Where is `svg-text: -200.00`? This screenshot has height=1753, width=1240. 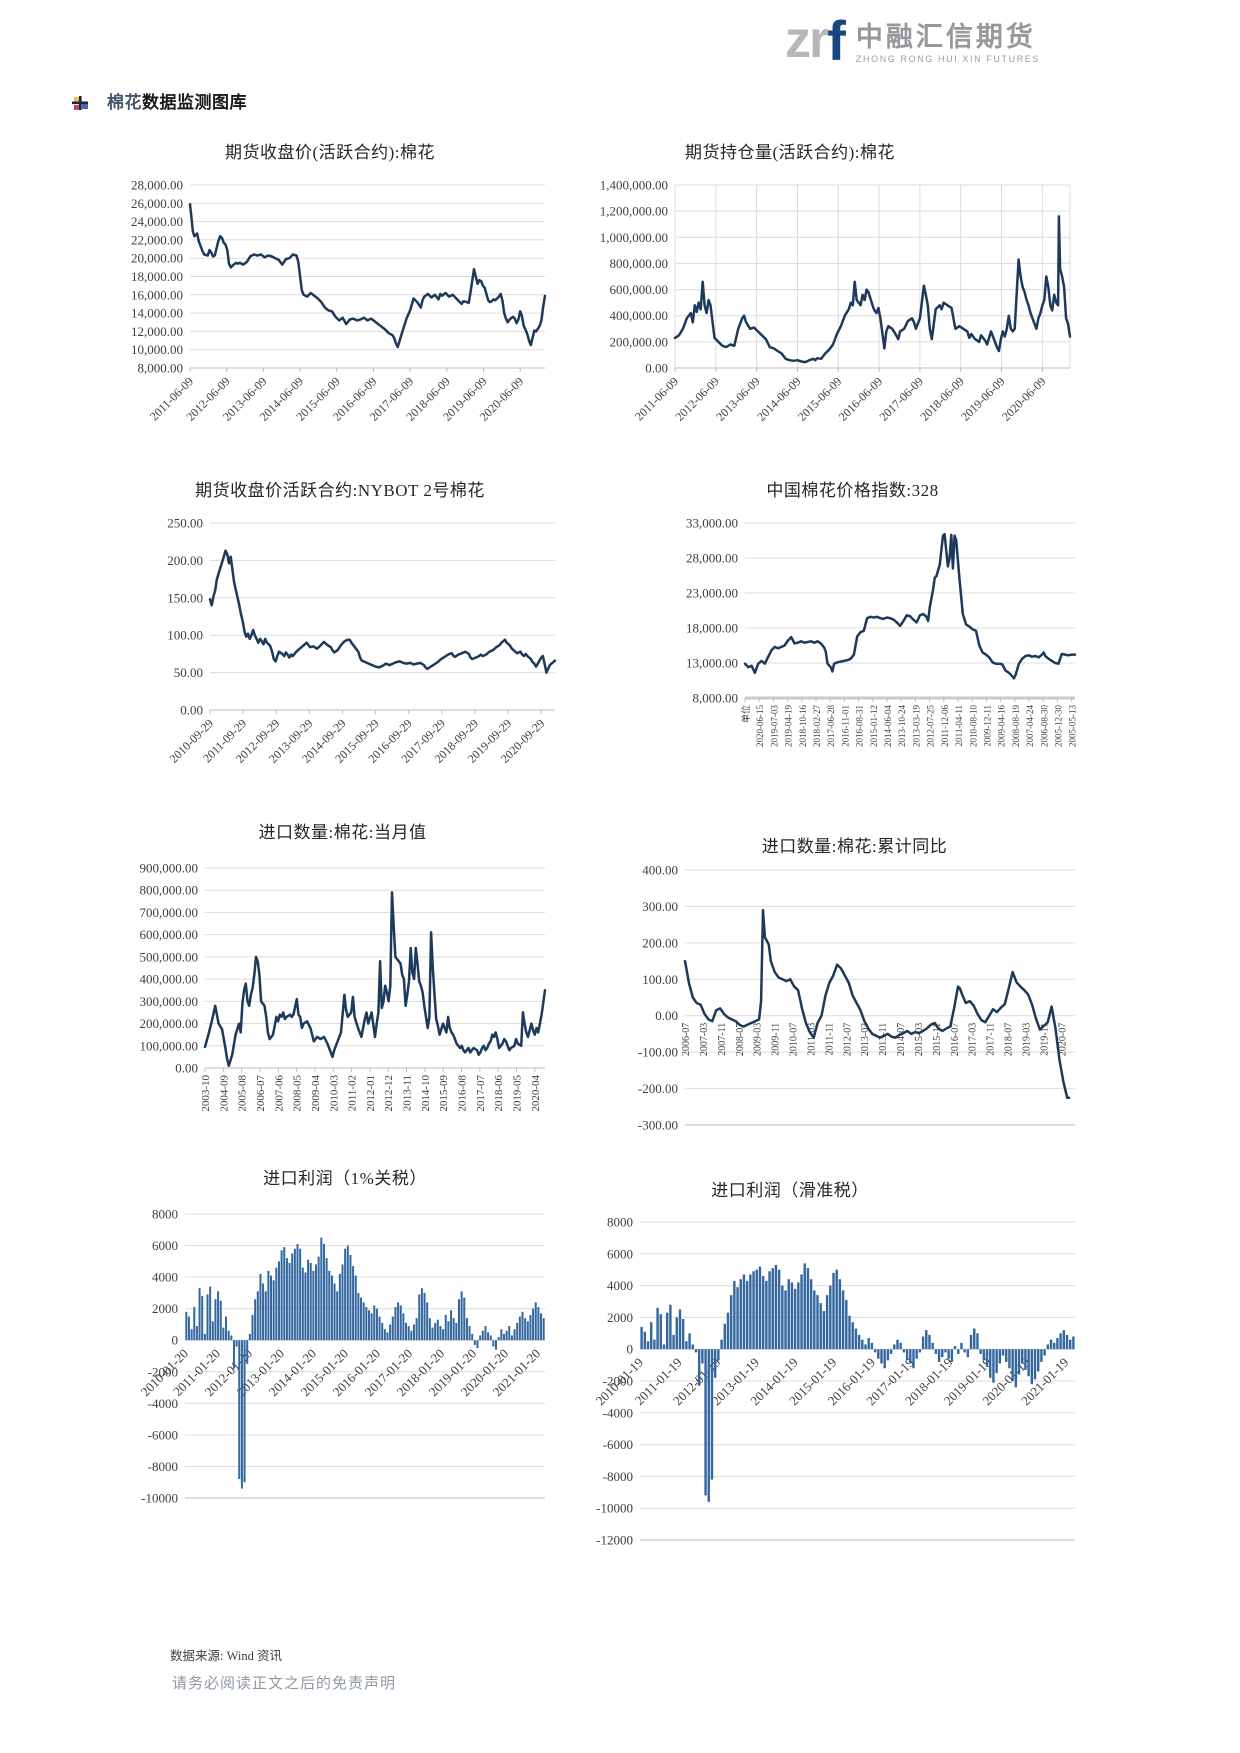
svg-text: -200.00 is located at coordinates (658, 1088).